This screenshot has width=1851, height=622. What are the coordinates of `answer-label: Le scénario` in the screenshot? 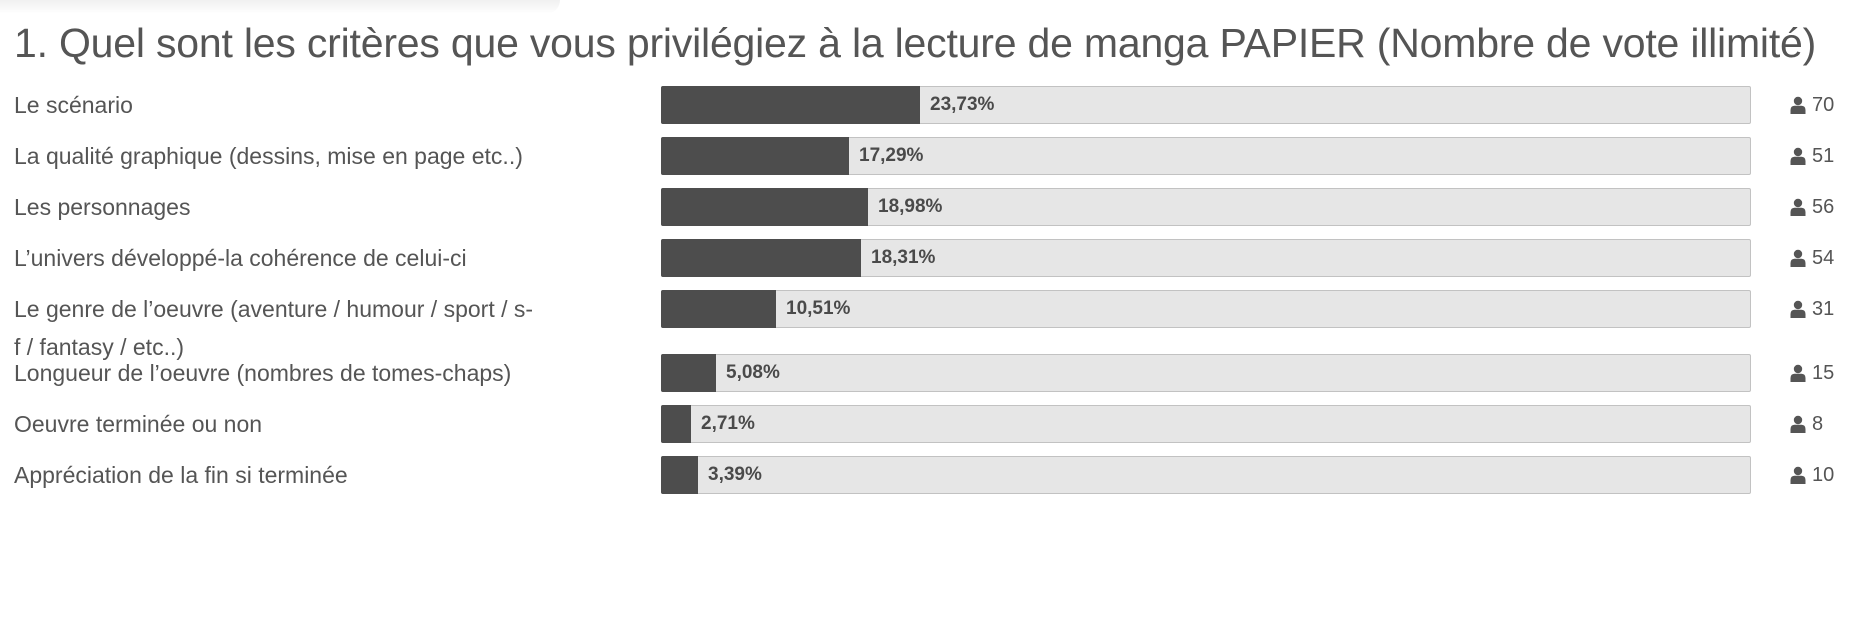 It's located at (73, 105).